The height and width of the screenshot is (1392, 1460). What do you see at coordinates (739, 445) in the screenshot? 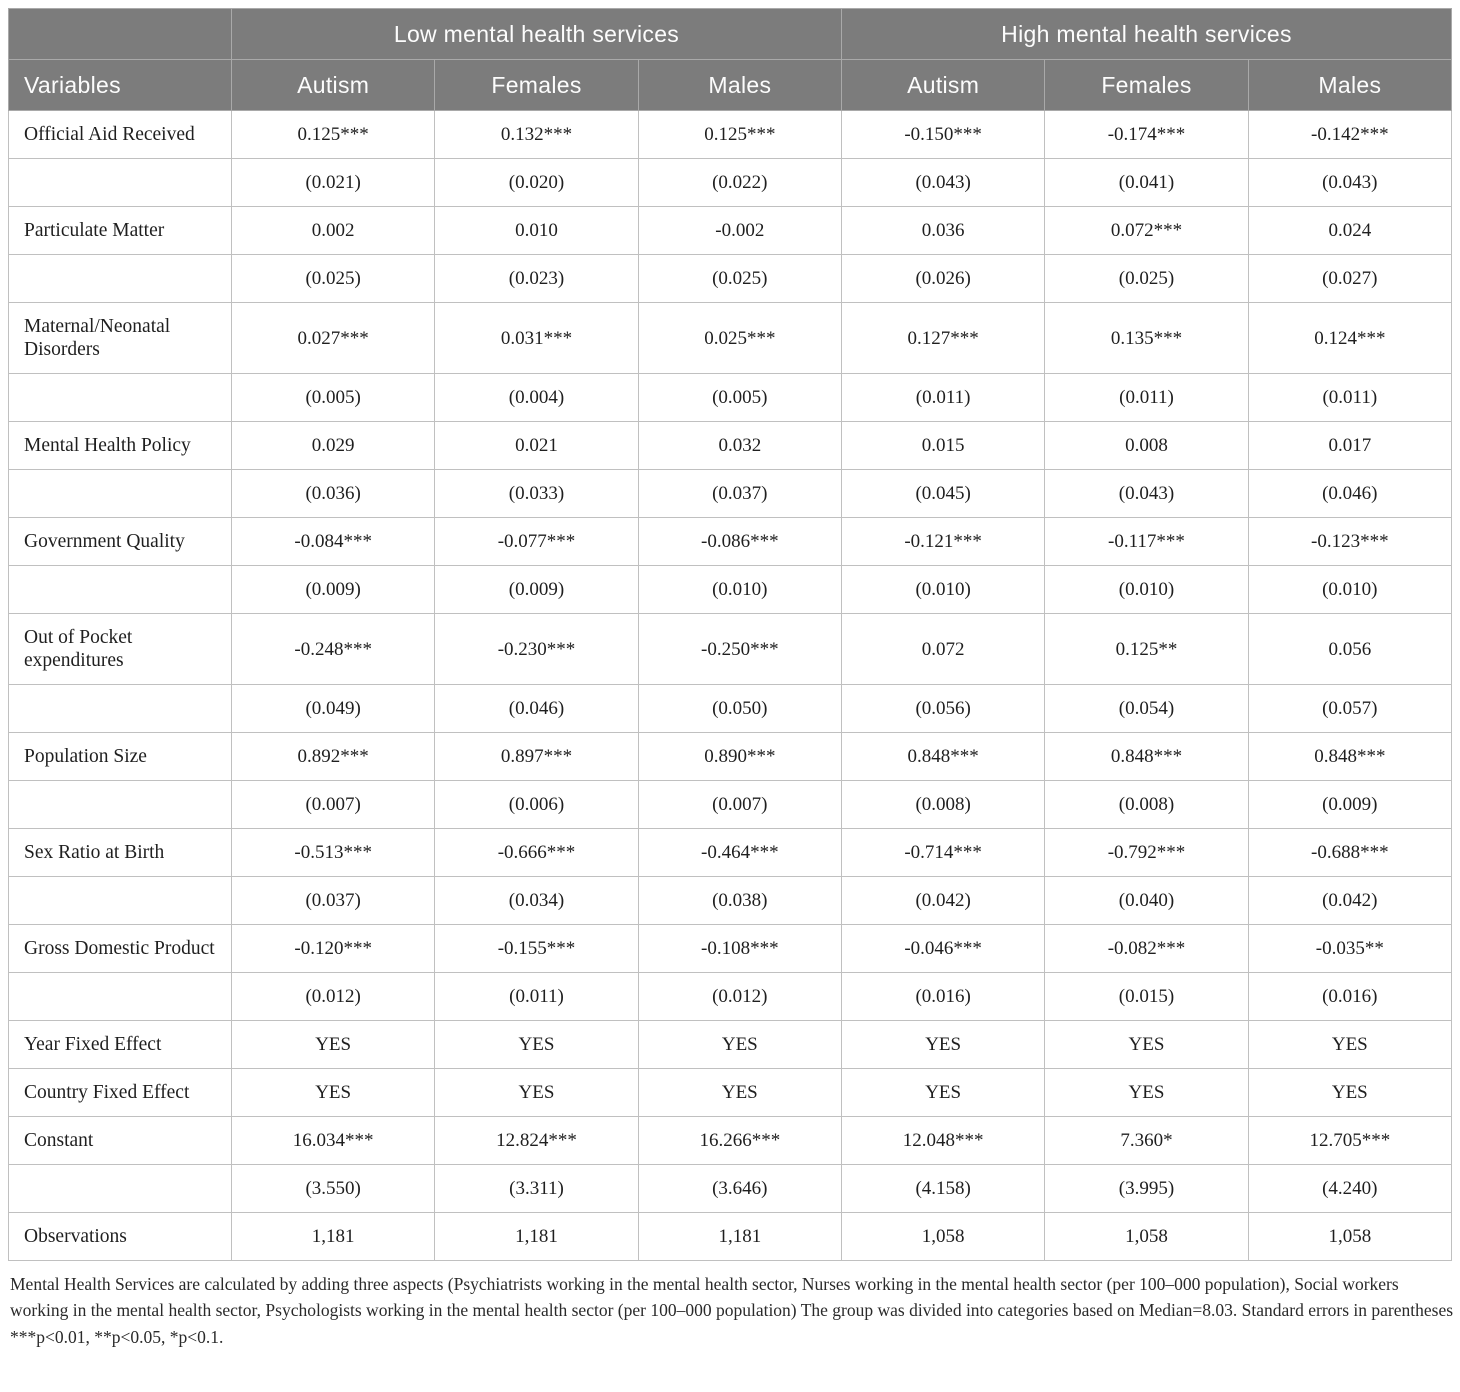
I see `value-cell: 0.032` at bounding box center [739, 445].